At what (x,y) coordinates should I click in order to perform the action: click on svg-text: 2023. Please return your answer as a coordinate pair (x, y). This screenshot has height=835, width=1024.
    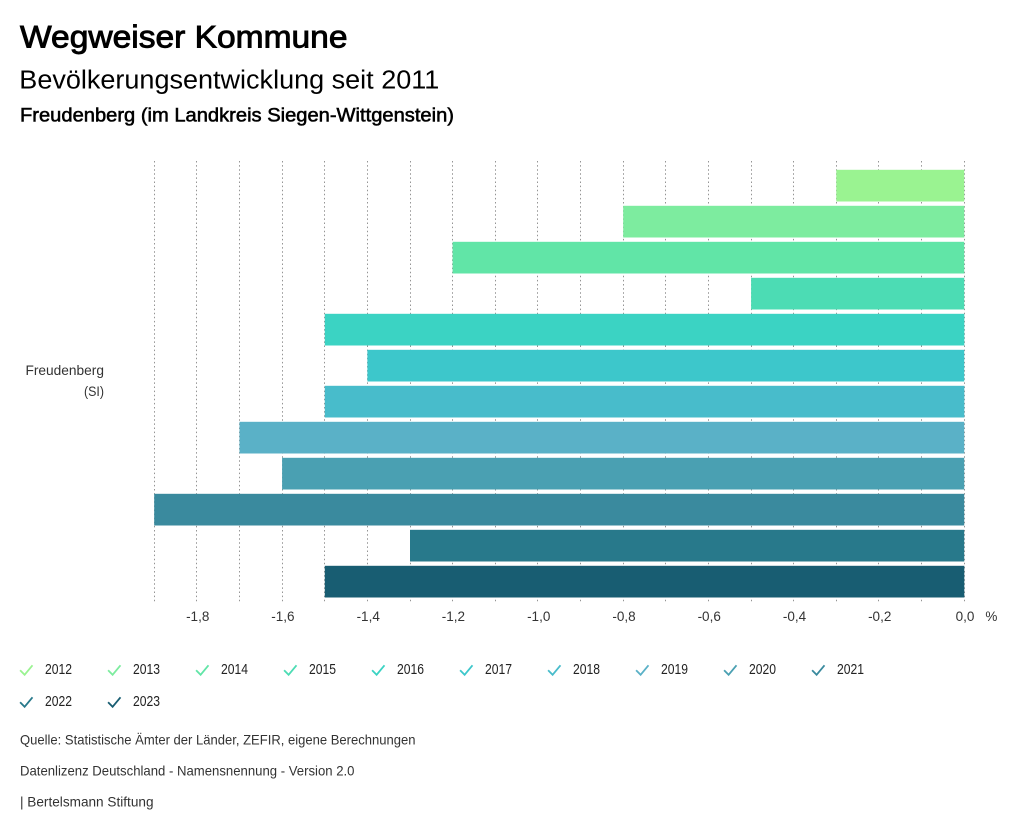
    Looking at the image, I should click on (146, 702).